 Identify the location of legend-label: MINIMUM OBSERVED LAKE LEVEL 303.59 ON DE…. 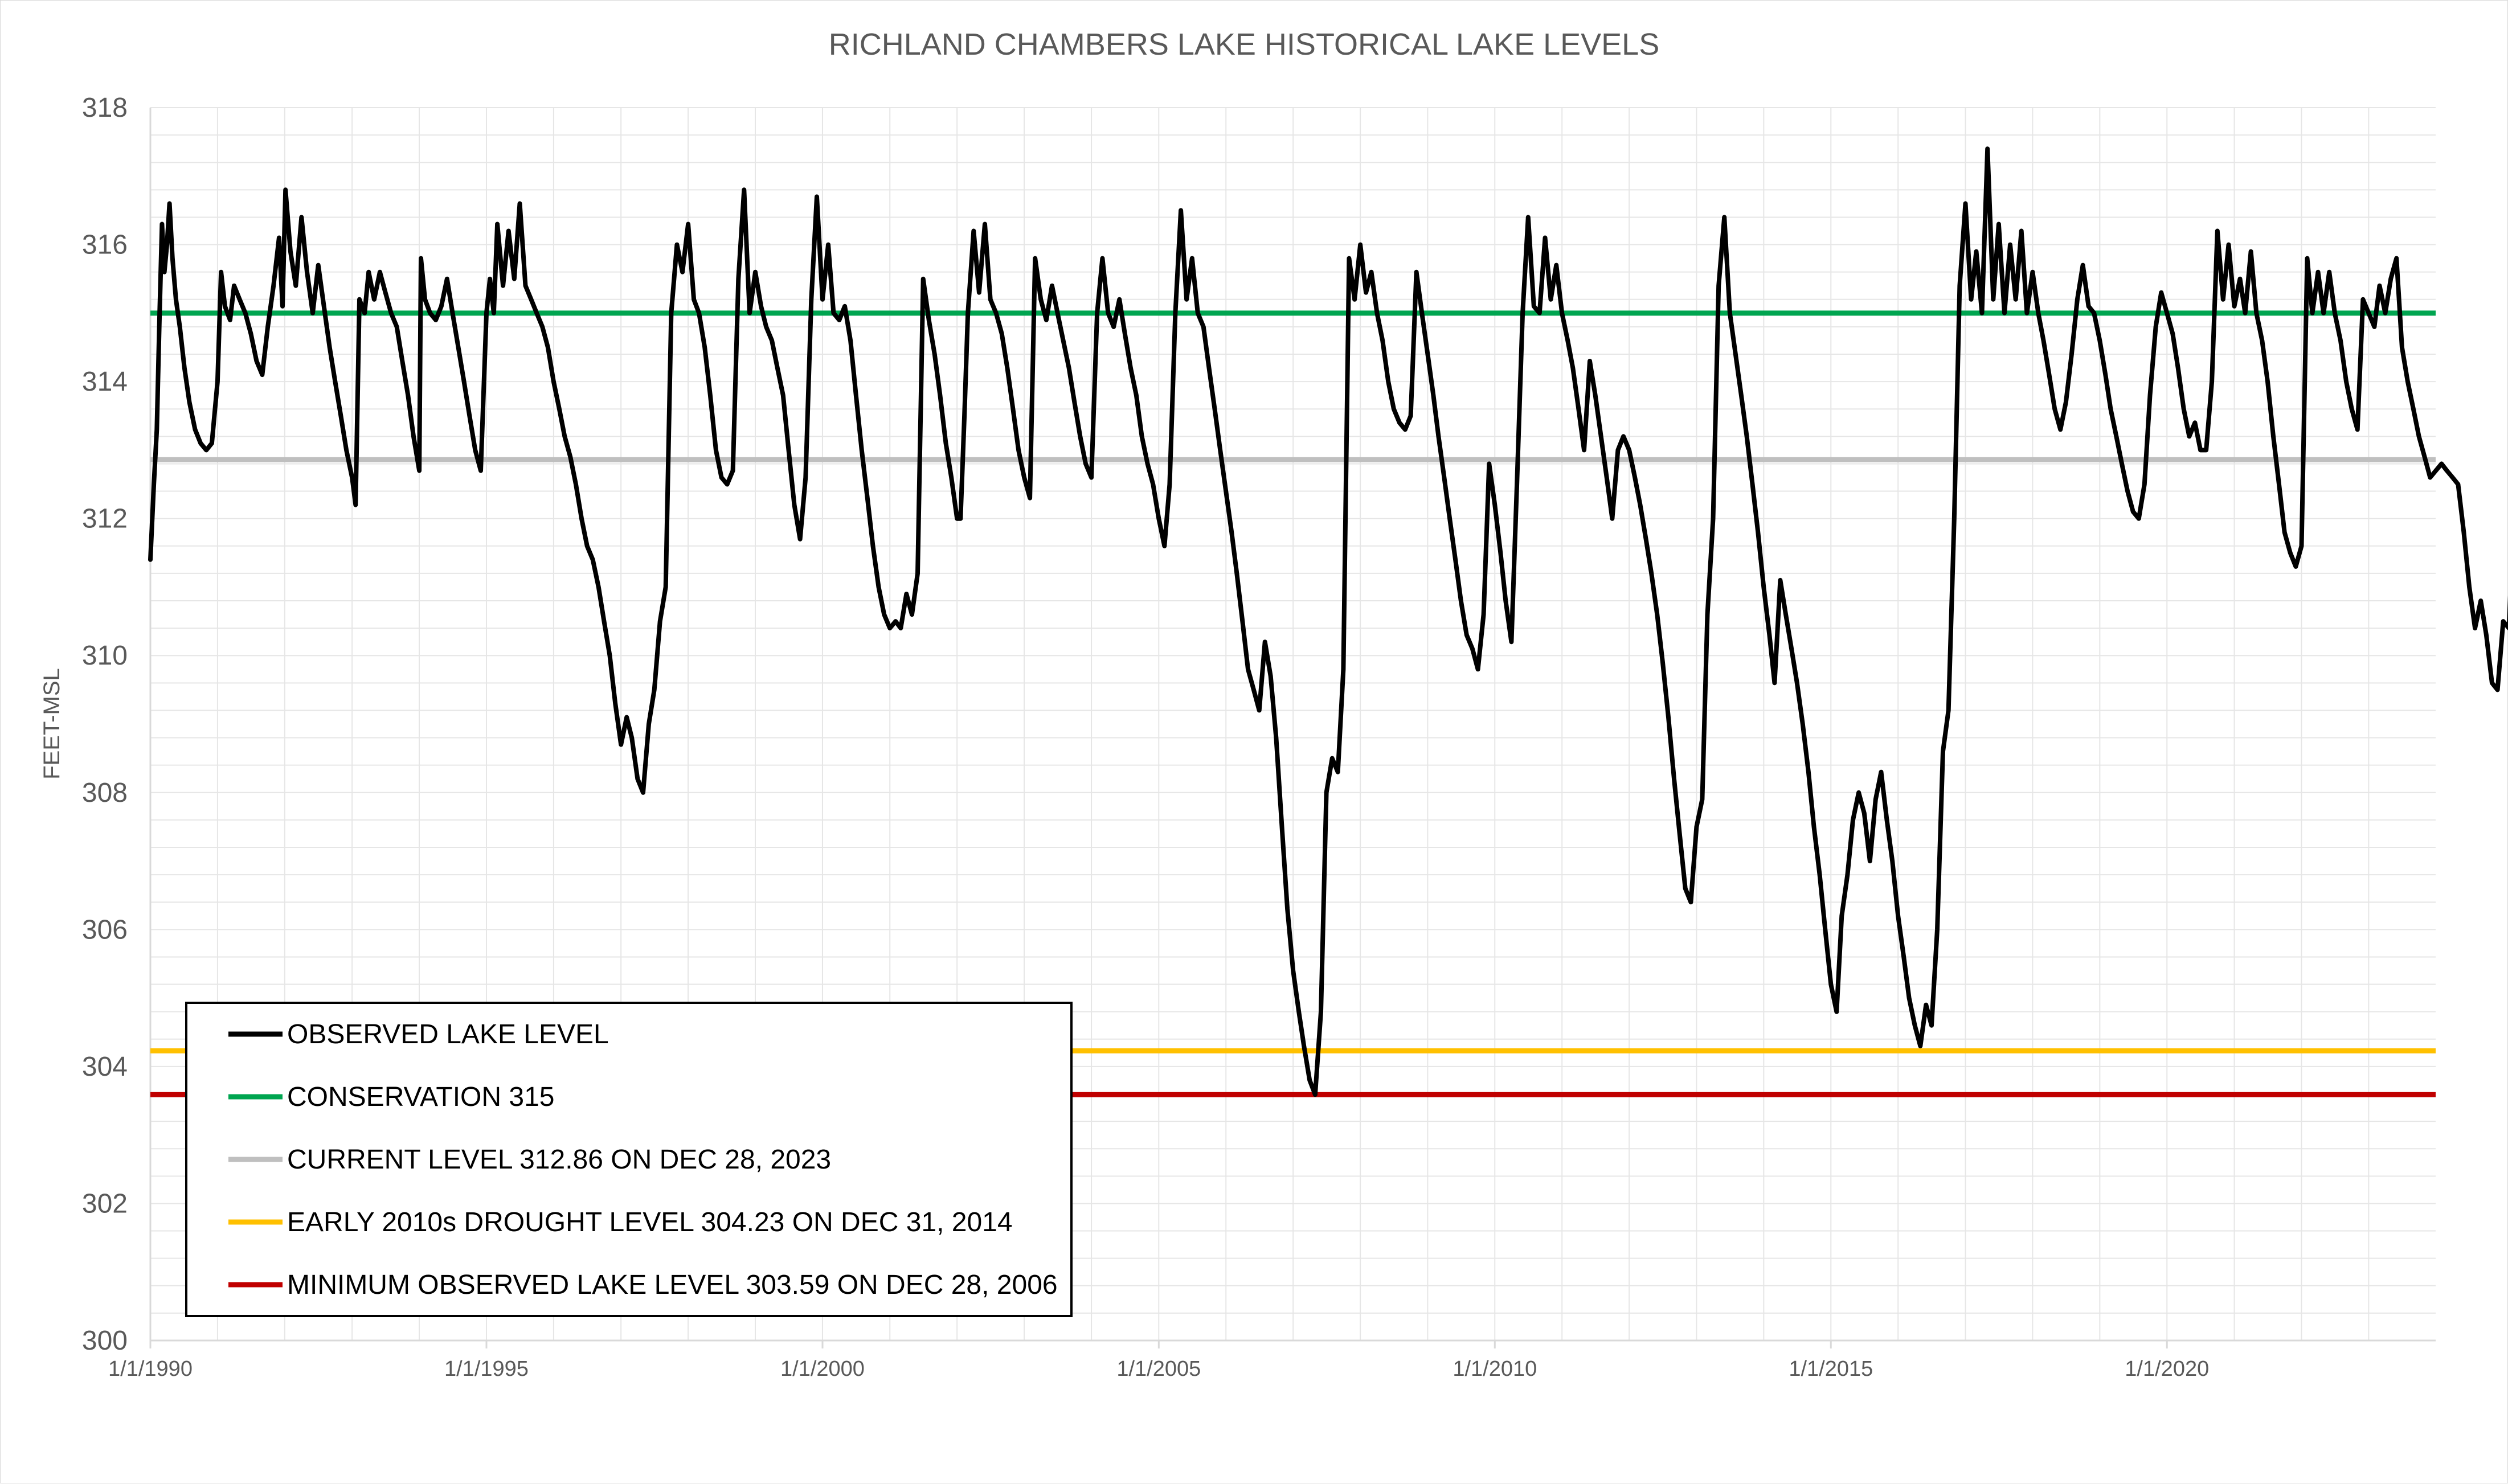
(672, 1285).